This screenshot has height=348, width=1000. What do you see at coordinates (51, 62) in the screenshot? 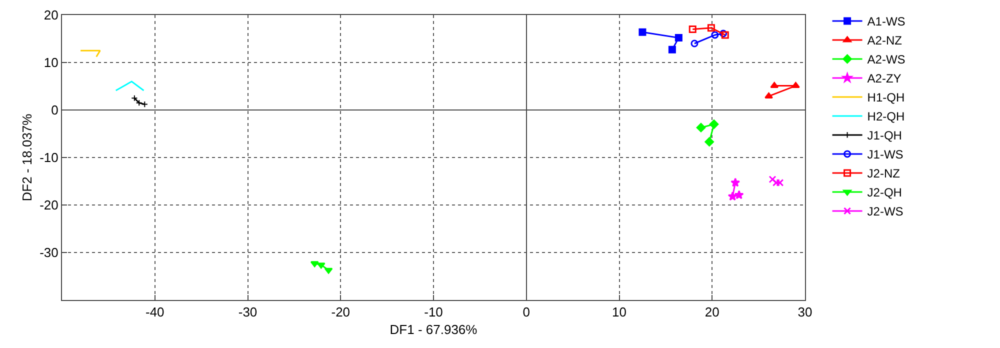
I see `y-tick-label: 10` at bounding box center [51, 62].